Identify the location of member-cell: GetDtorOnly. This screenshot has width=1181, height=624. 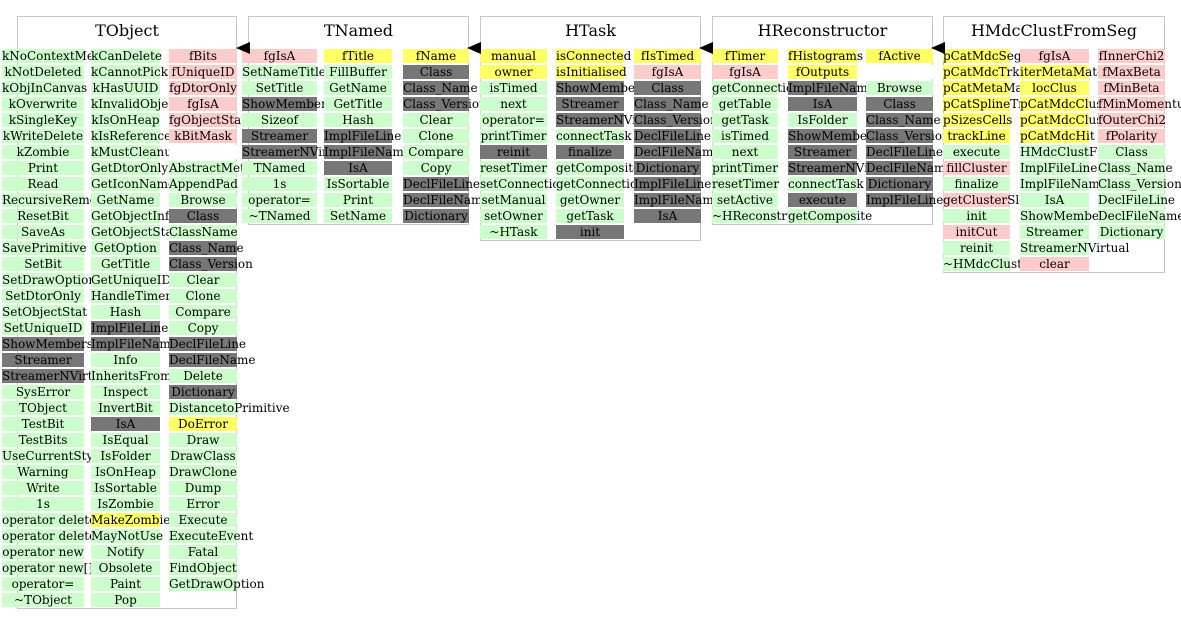
(130, 168).